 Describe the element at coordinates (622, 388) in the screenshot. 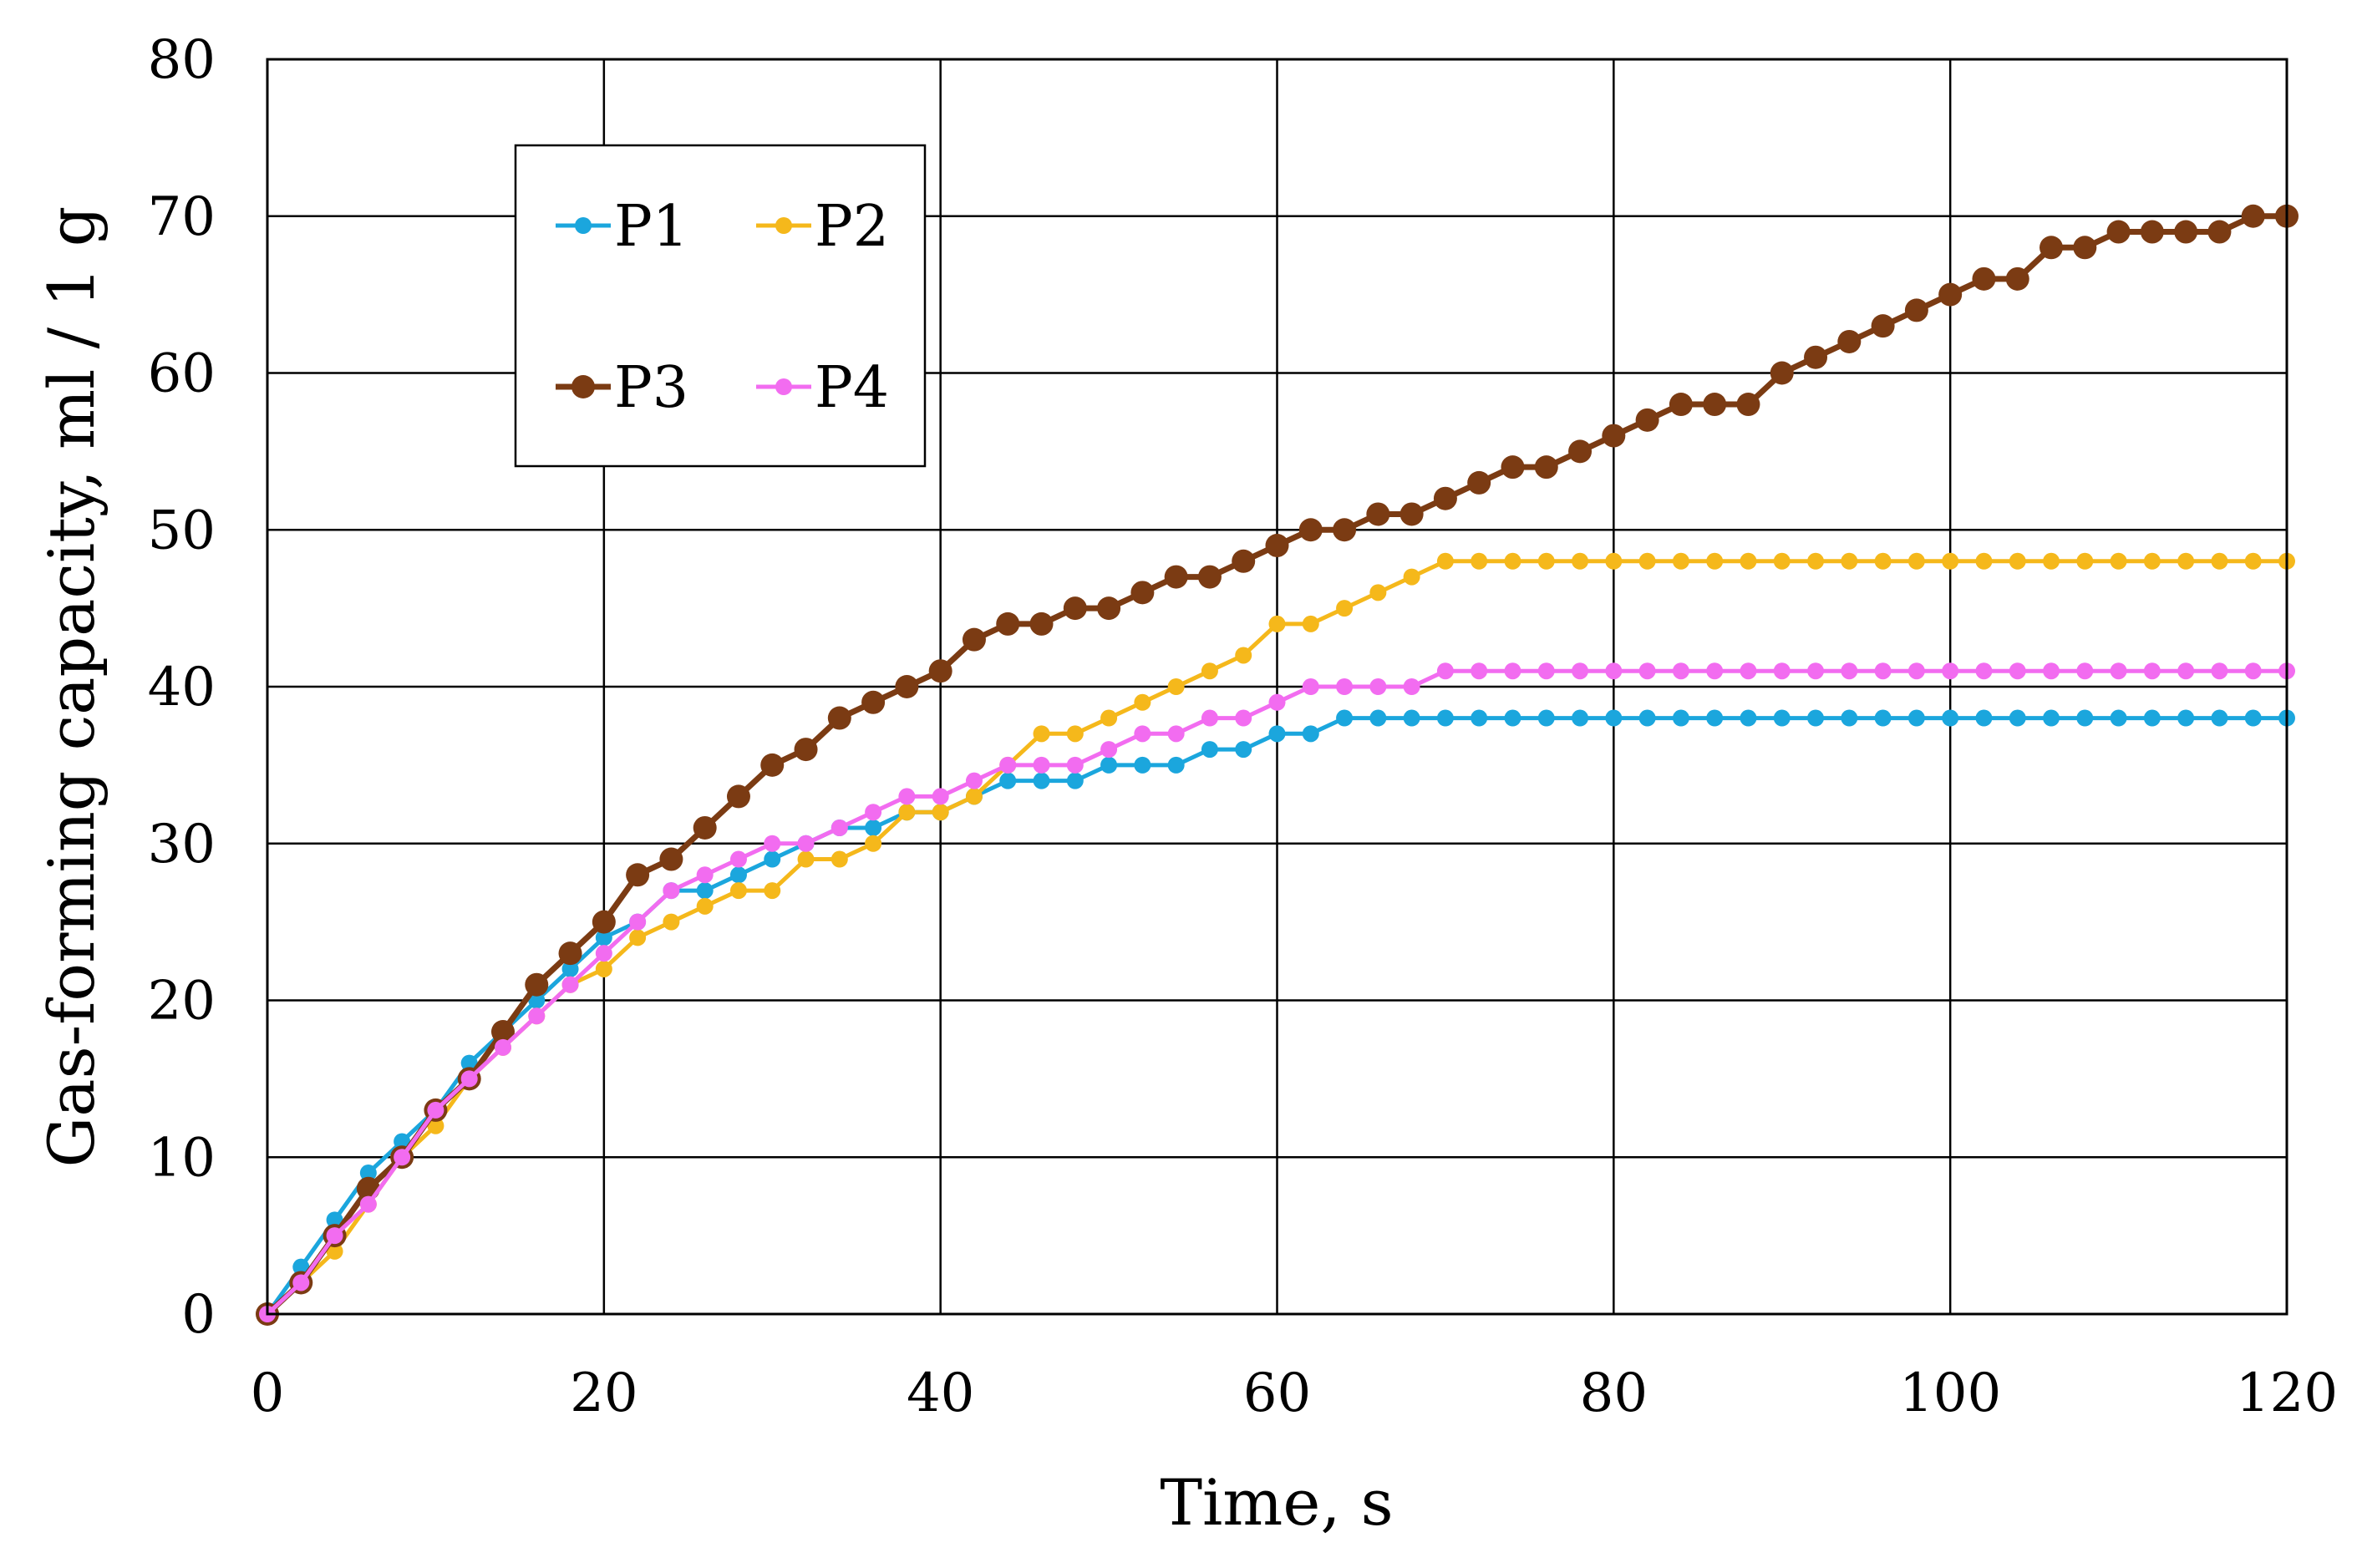

I see `legend-entry-p3: P3` at that location.